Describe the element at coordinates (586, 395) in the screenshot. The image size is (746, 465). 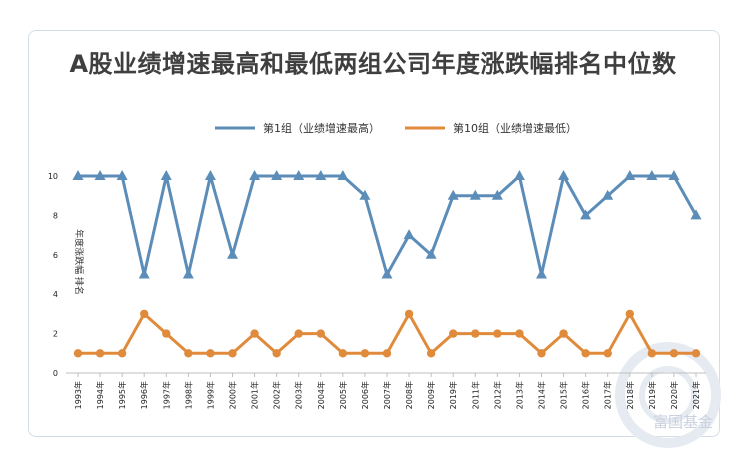
I see `x-tick-label: 2016年` at that location.